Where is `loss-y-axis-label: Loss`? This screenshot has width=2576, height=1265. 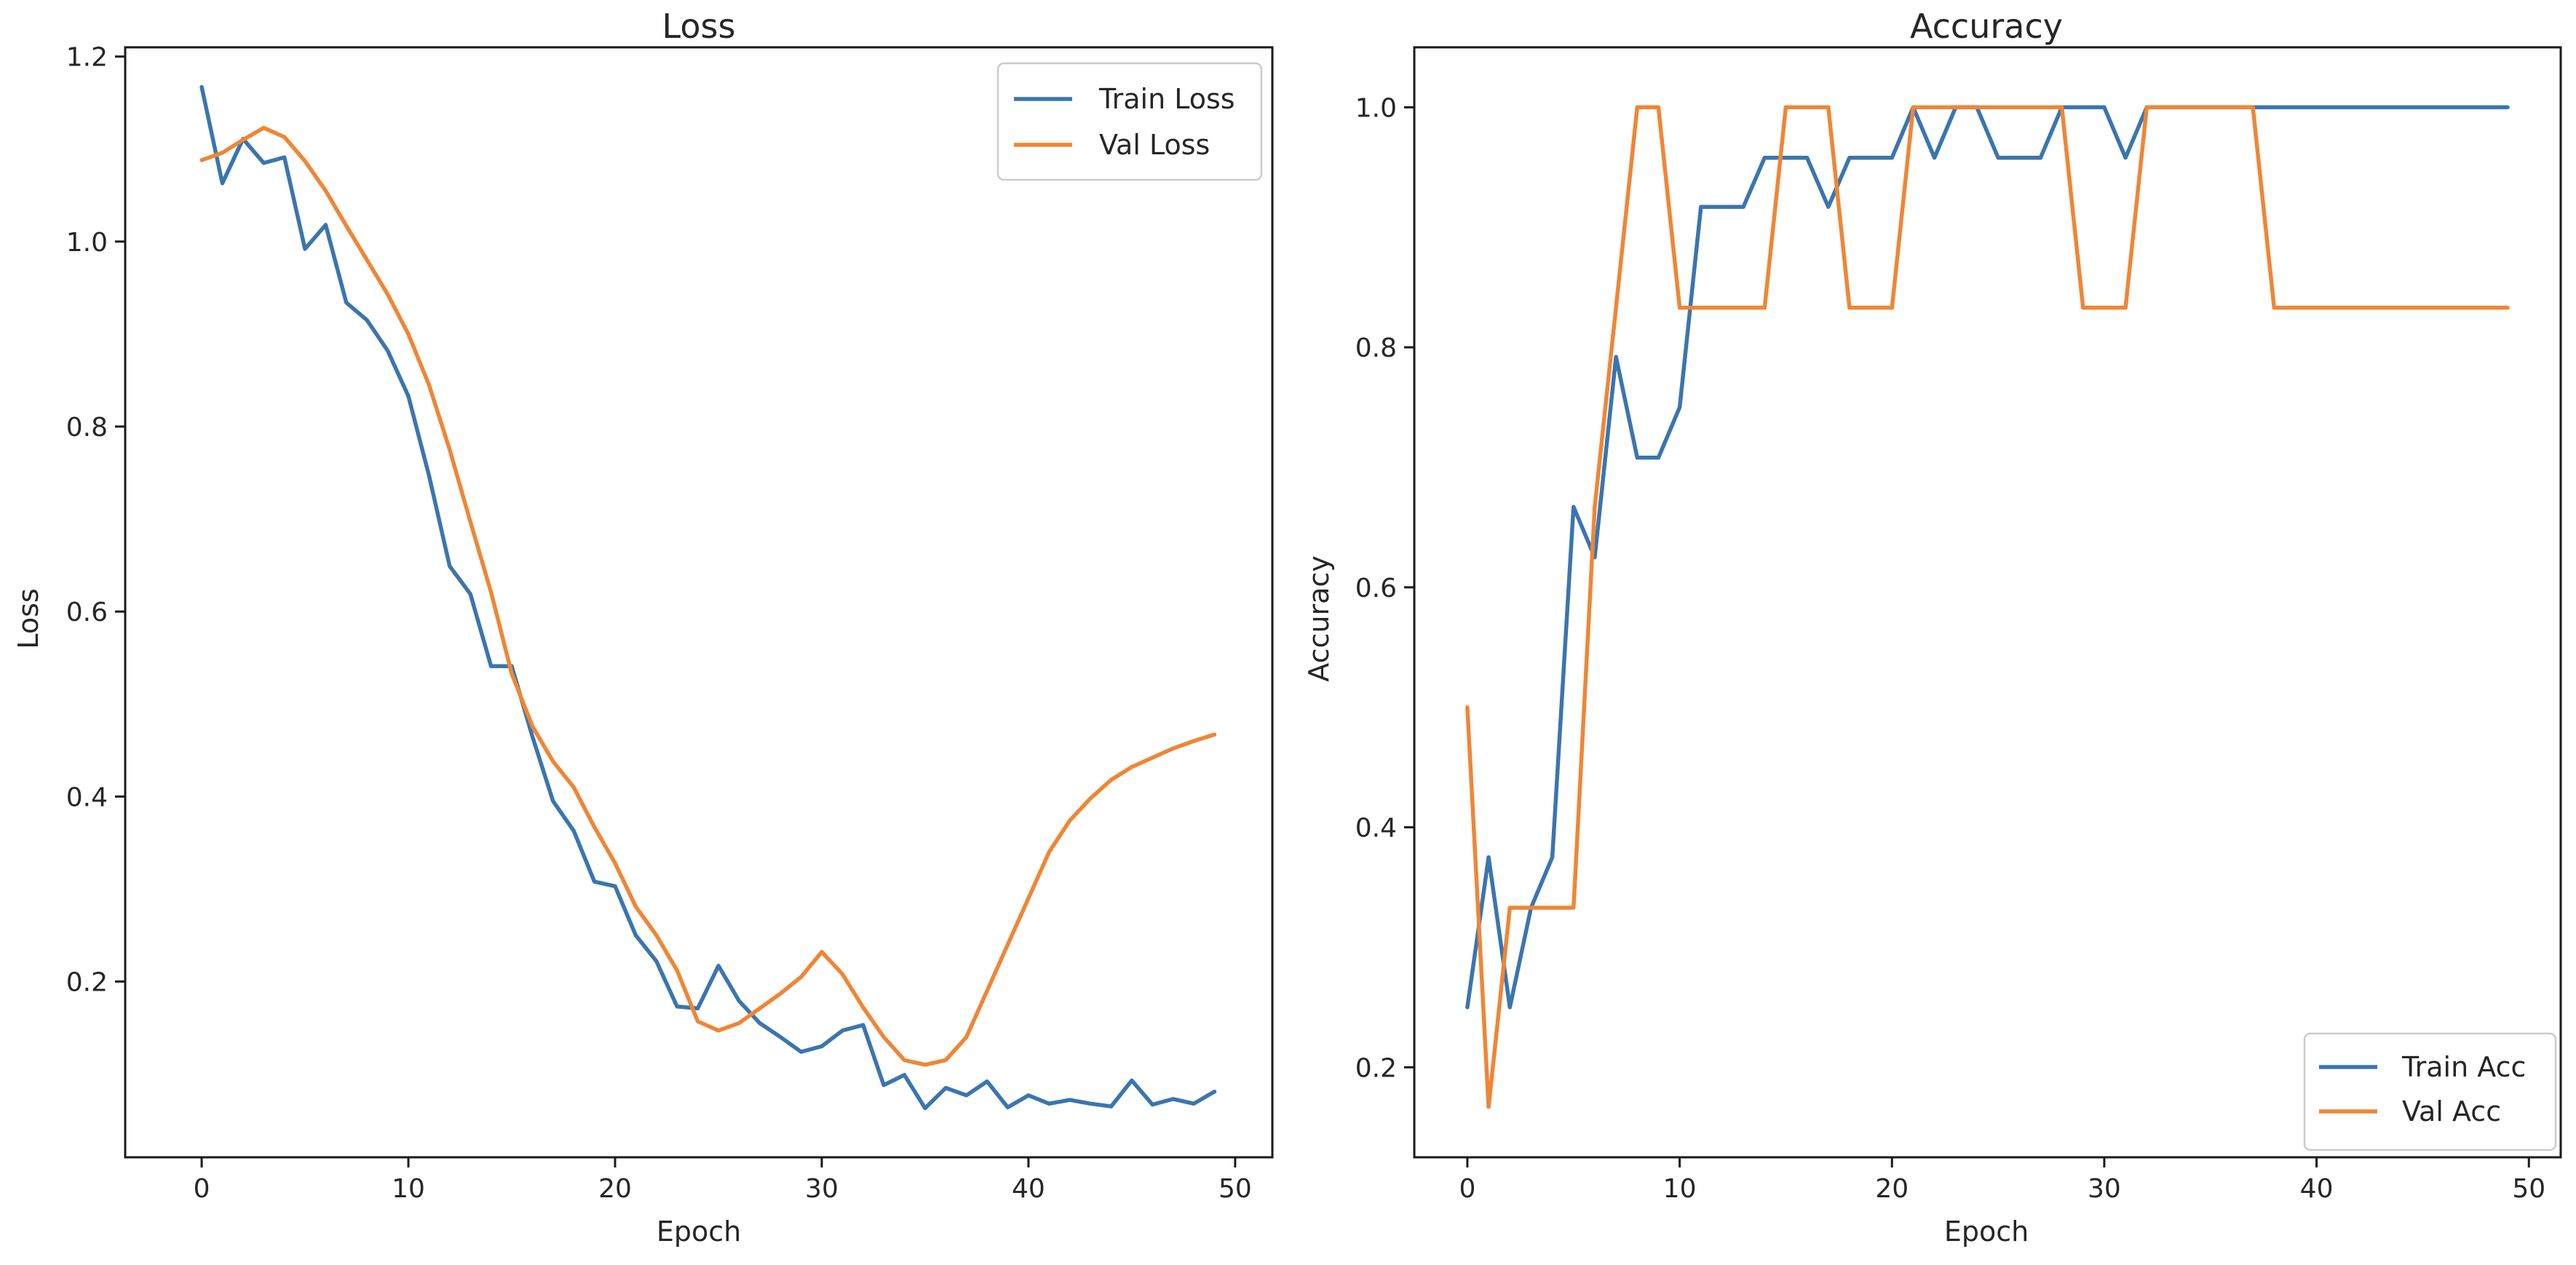 loss-y-axis-label: Loss is located at coordinates (28, 618).